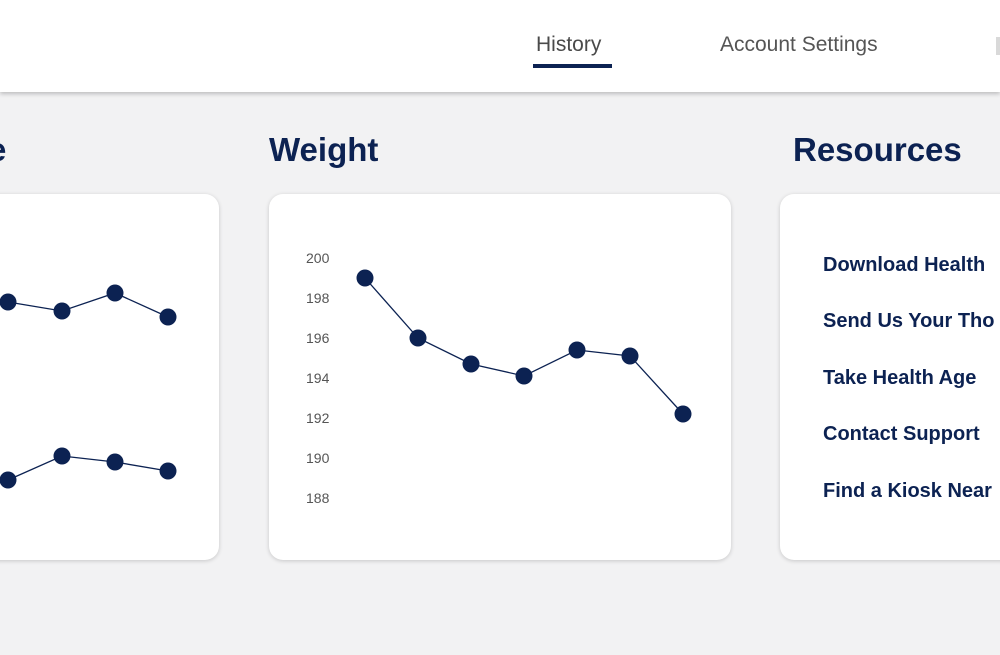  I want to click on top-nav-bar: History Account Settings, so click(500, 46).